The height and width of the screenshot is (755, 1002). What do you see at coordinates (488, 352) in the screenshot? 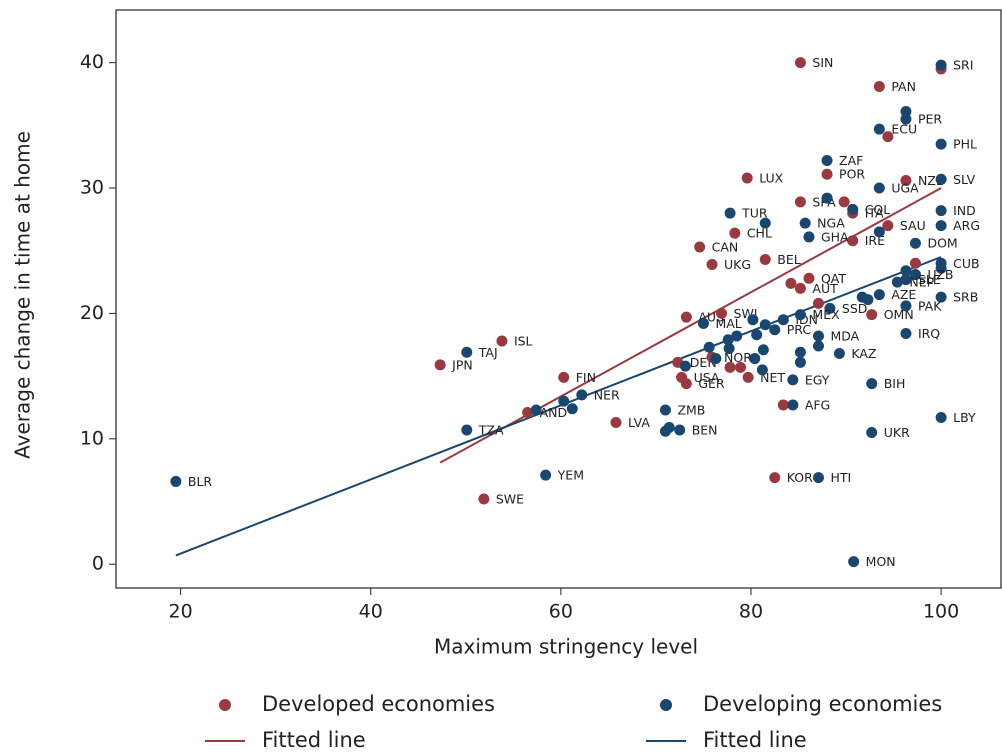
I see `point-label: TAJ` at bounding box center [488, 352].